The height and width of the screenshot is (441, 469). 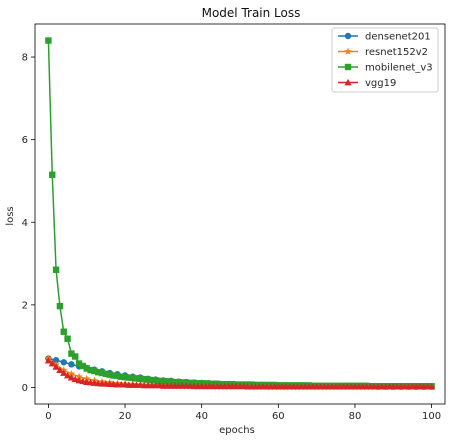 What do you see at coordinates (251, 13) in the screenshot?
I see `chart-title: Model Train Loss` at bounding box center [251, 13].